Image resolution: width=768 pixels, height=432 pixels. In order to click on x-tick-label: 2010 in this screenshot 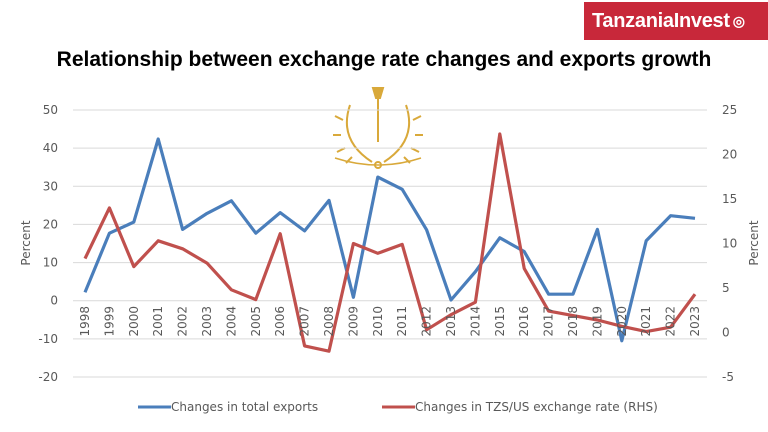, I will do `click(378, 321)`.